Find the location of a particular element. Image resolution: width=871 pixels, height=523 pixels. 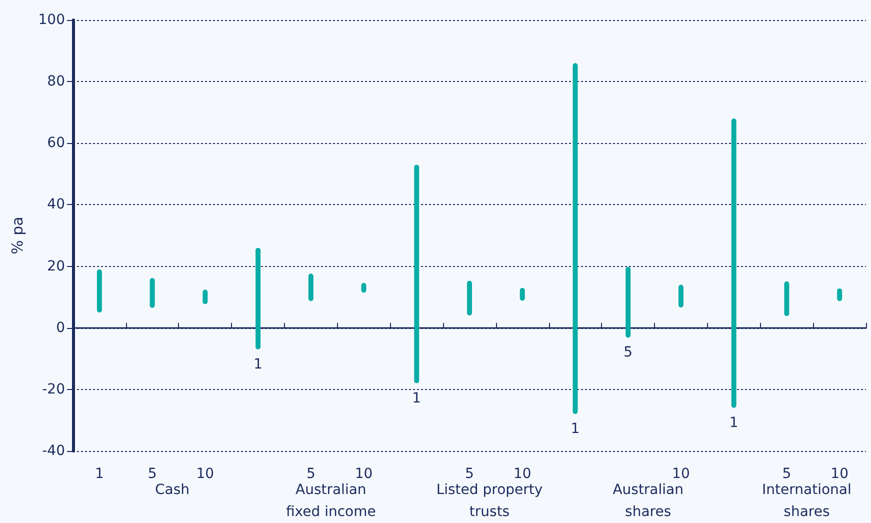

y-tick-label: 100 is located at coordinates (51, 20).